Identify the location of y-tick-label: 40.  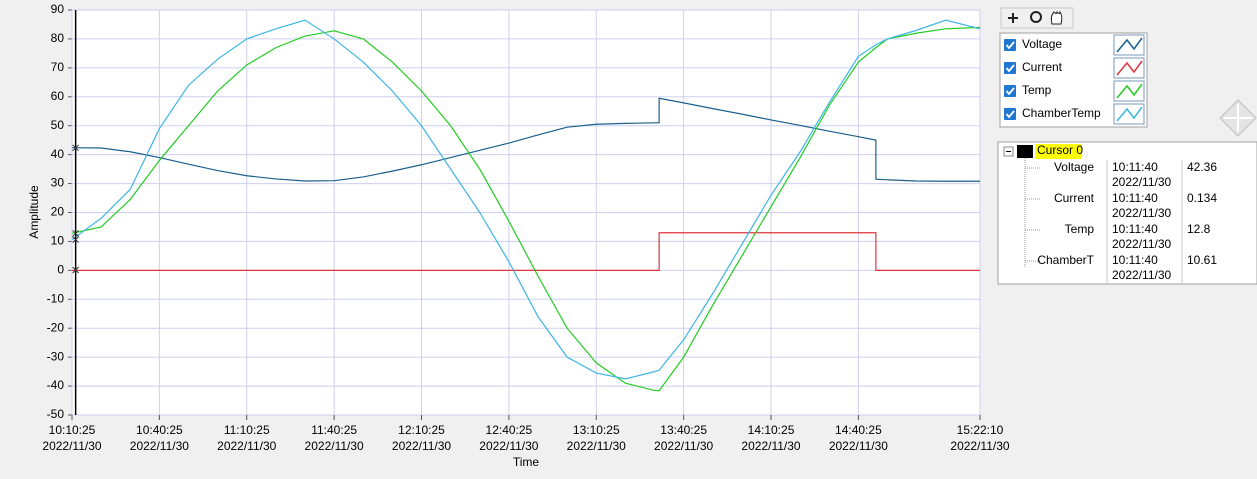
(58, 154).